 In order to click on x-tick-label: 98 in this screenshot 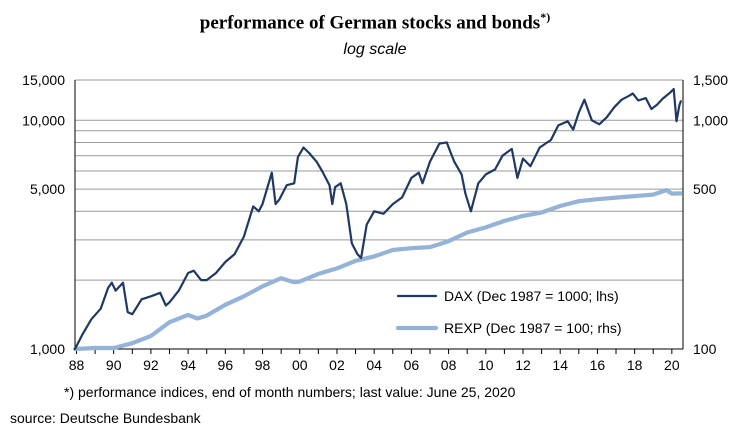, I will do `click(263, 365)`.